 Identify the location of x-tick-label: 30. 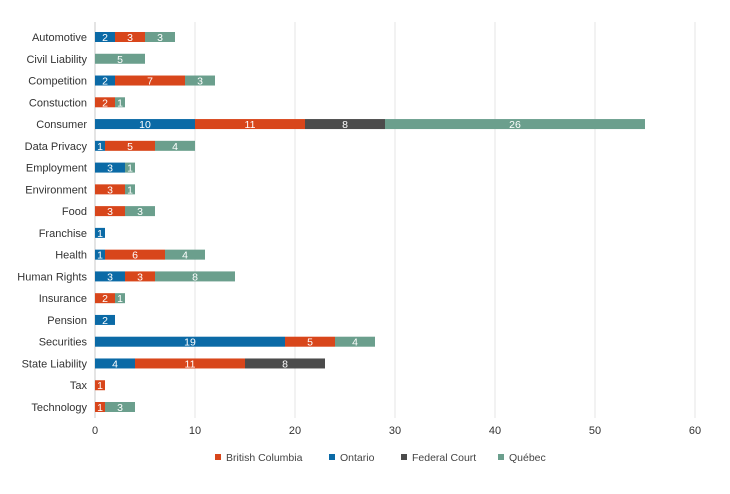
(395, 431).